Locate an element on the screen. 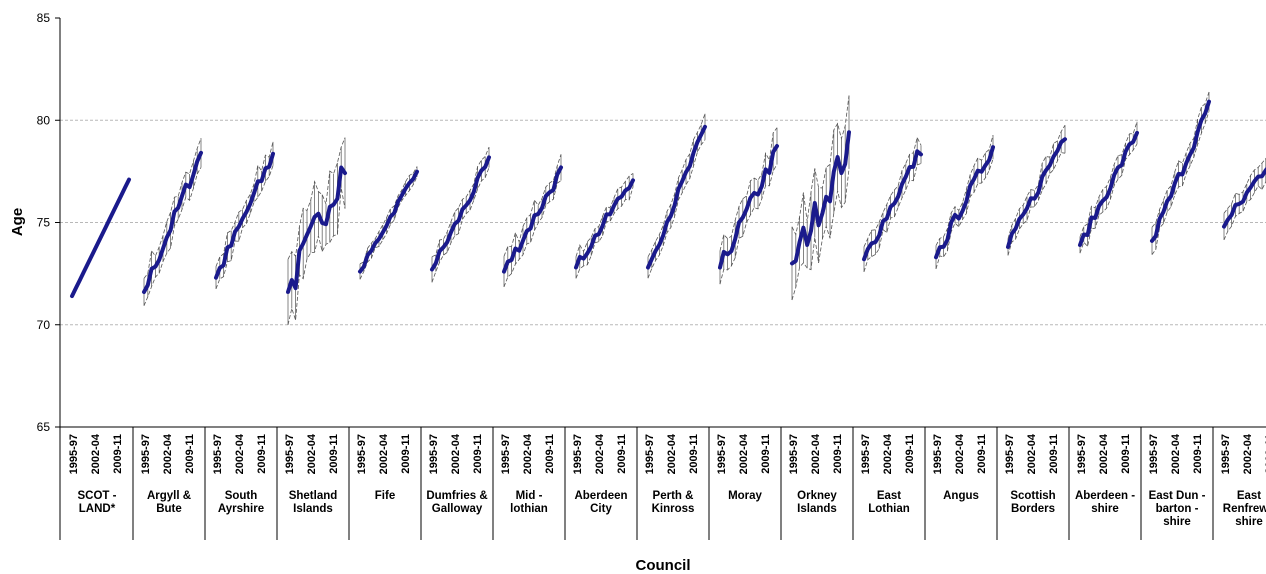 The image size is (1266, 574). council-label: Dumfries & is located at coordinates (456, 496).